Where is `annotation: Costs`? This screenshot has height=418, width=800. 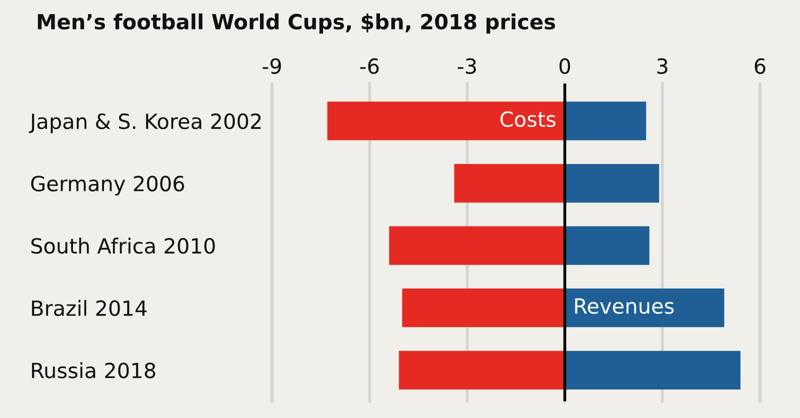 annotation: Costs is located at coordinates (528, 119).